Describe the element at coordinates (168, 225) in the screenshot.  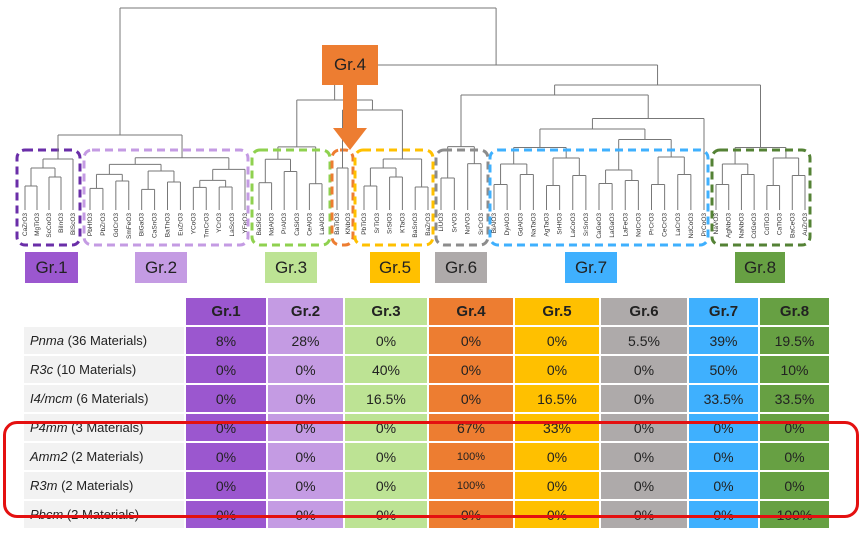
I see `leaf-label: BaThO3` at that location.